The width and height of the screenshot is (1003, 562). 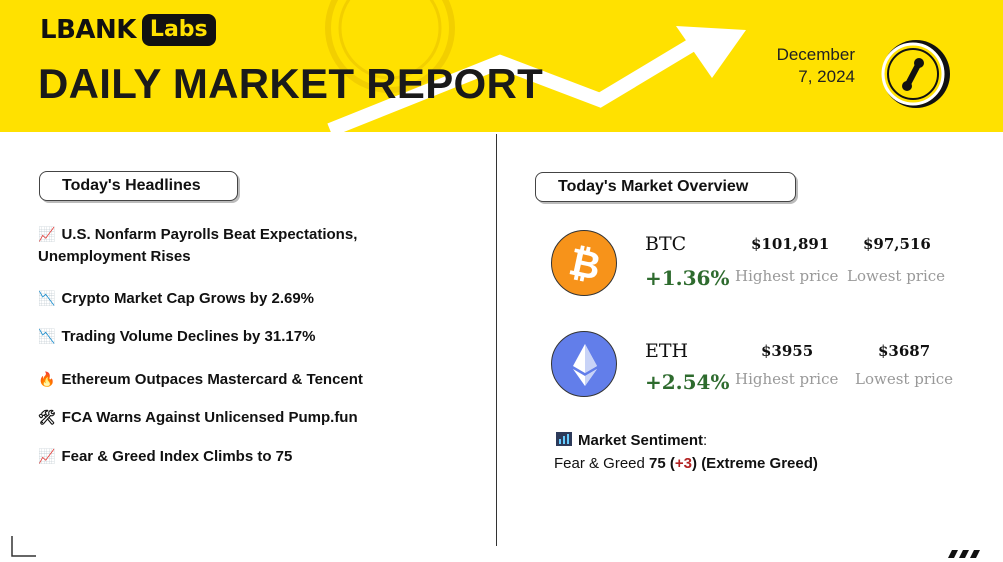 I want to click on market-overview-heading: Today's Market Overview, so click(x=665, y=187).